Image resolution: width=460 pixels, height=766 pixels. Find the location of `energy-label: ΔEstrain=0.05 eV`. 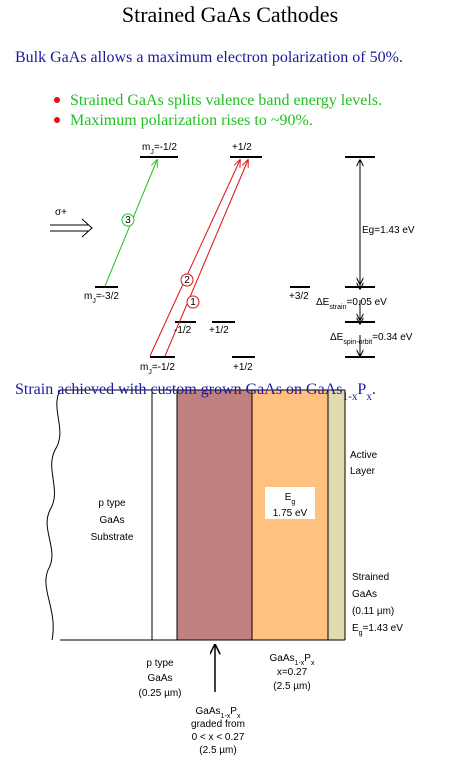

energy-label: ΔEstrain=0.05 eV is located at coordinates (351, 304).